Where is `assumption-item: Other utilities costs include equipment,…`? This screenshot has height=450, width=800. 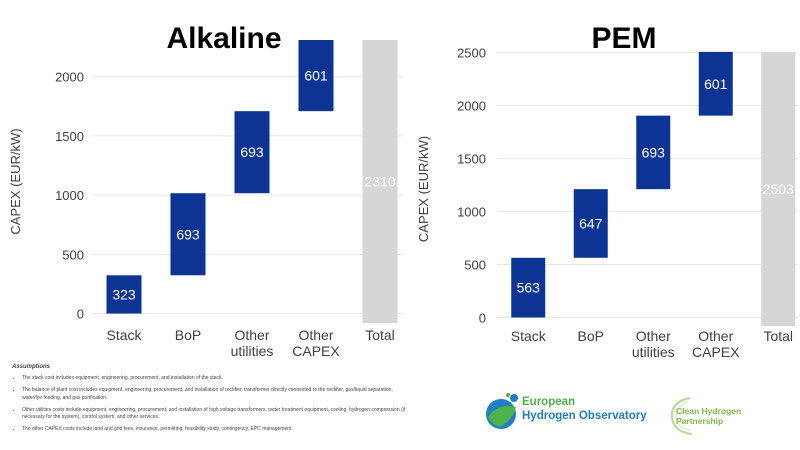
assumption-item: Other utilities costs include equipment,… is located at coordinates (217, 414).